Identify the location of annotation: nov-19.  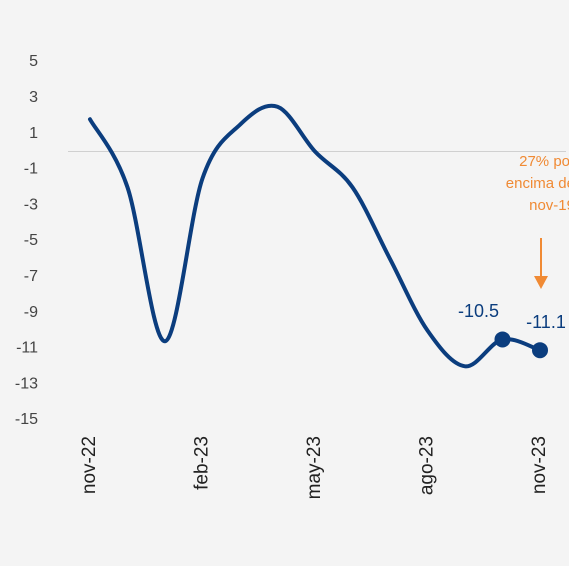
(549, 205).